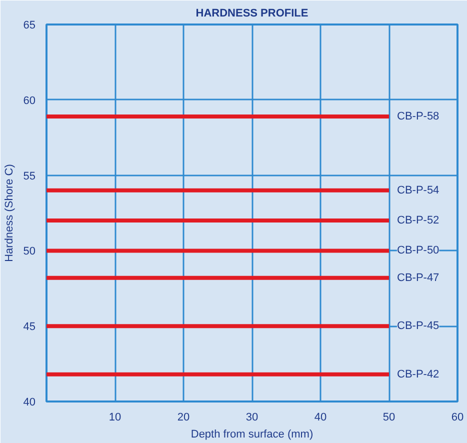 The height and width of the screenshot is (443, 467). What do you see at coordinates (252, 418) in the screenshot?
I see `x-tick-label: 30` at bounding box center [252, 418].